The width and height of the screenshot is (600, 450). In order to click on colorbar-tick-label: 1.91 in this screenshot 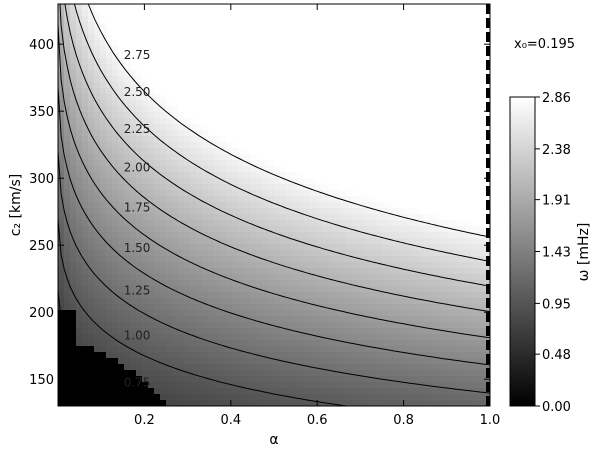, I will do `click(556, 201)`.